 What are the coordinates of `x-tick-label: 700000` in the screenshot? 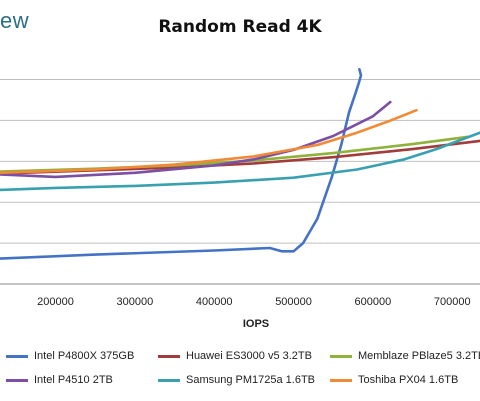 It's located at (452, 302).